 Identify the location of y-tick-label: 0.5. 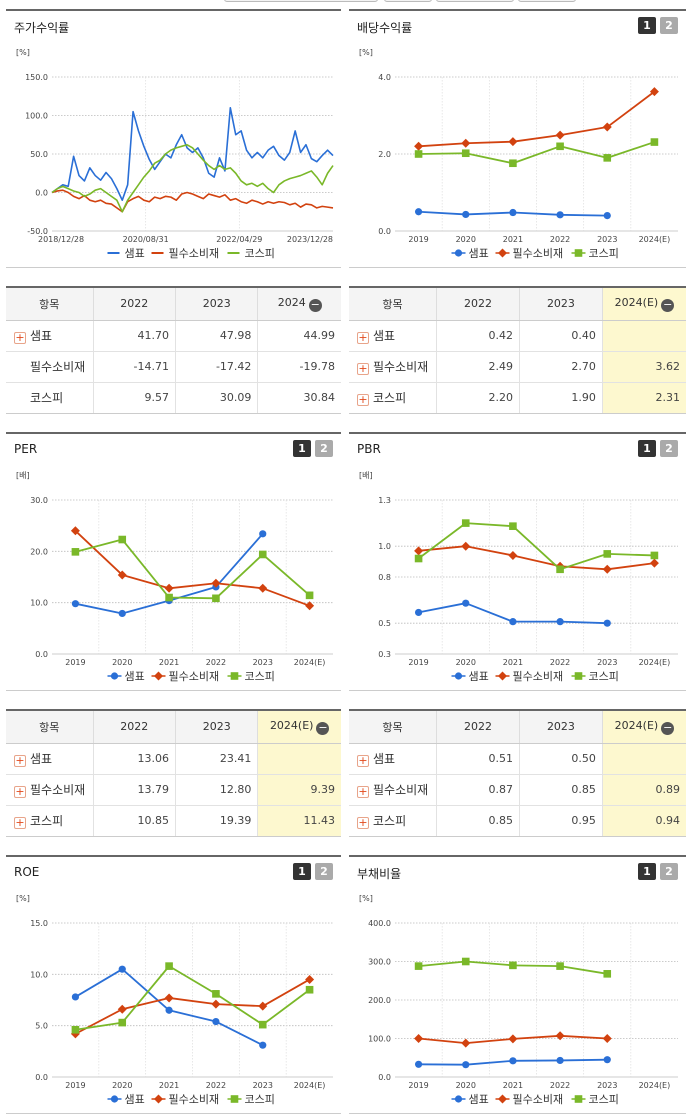
(384, 623).